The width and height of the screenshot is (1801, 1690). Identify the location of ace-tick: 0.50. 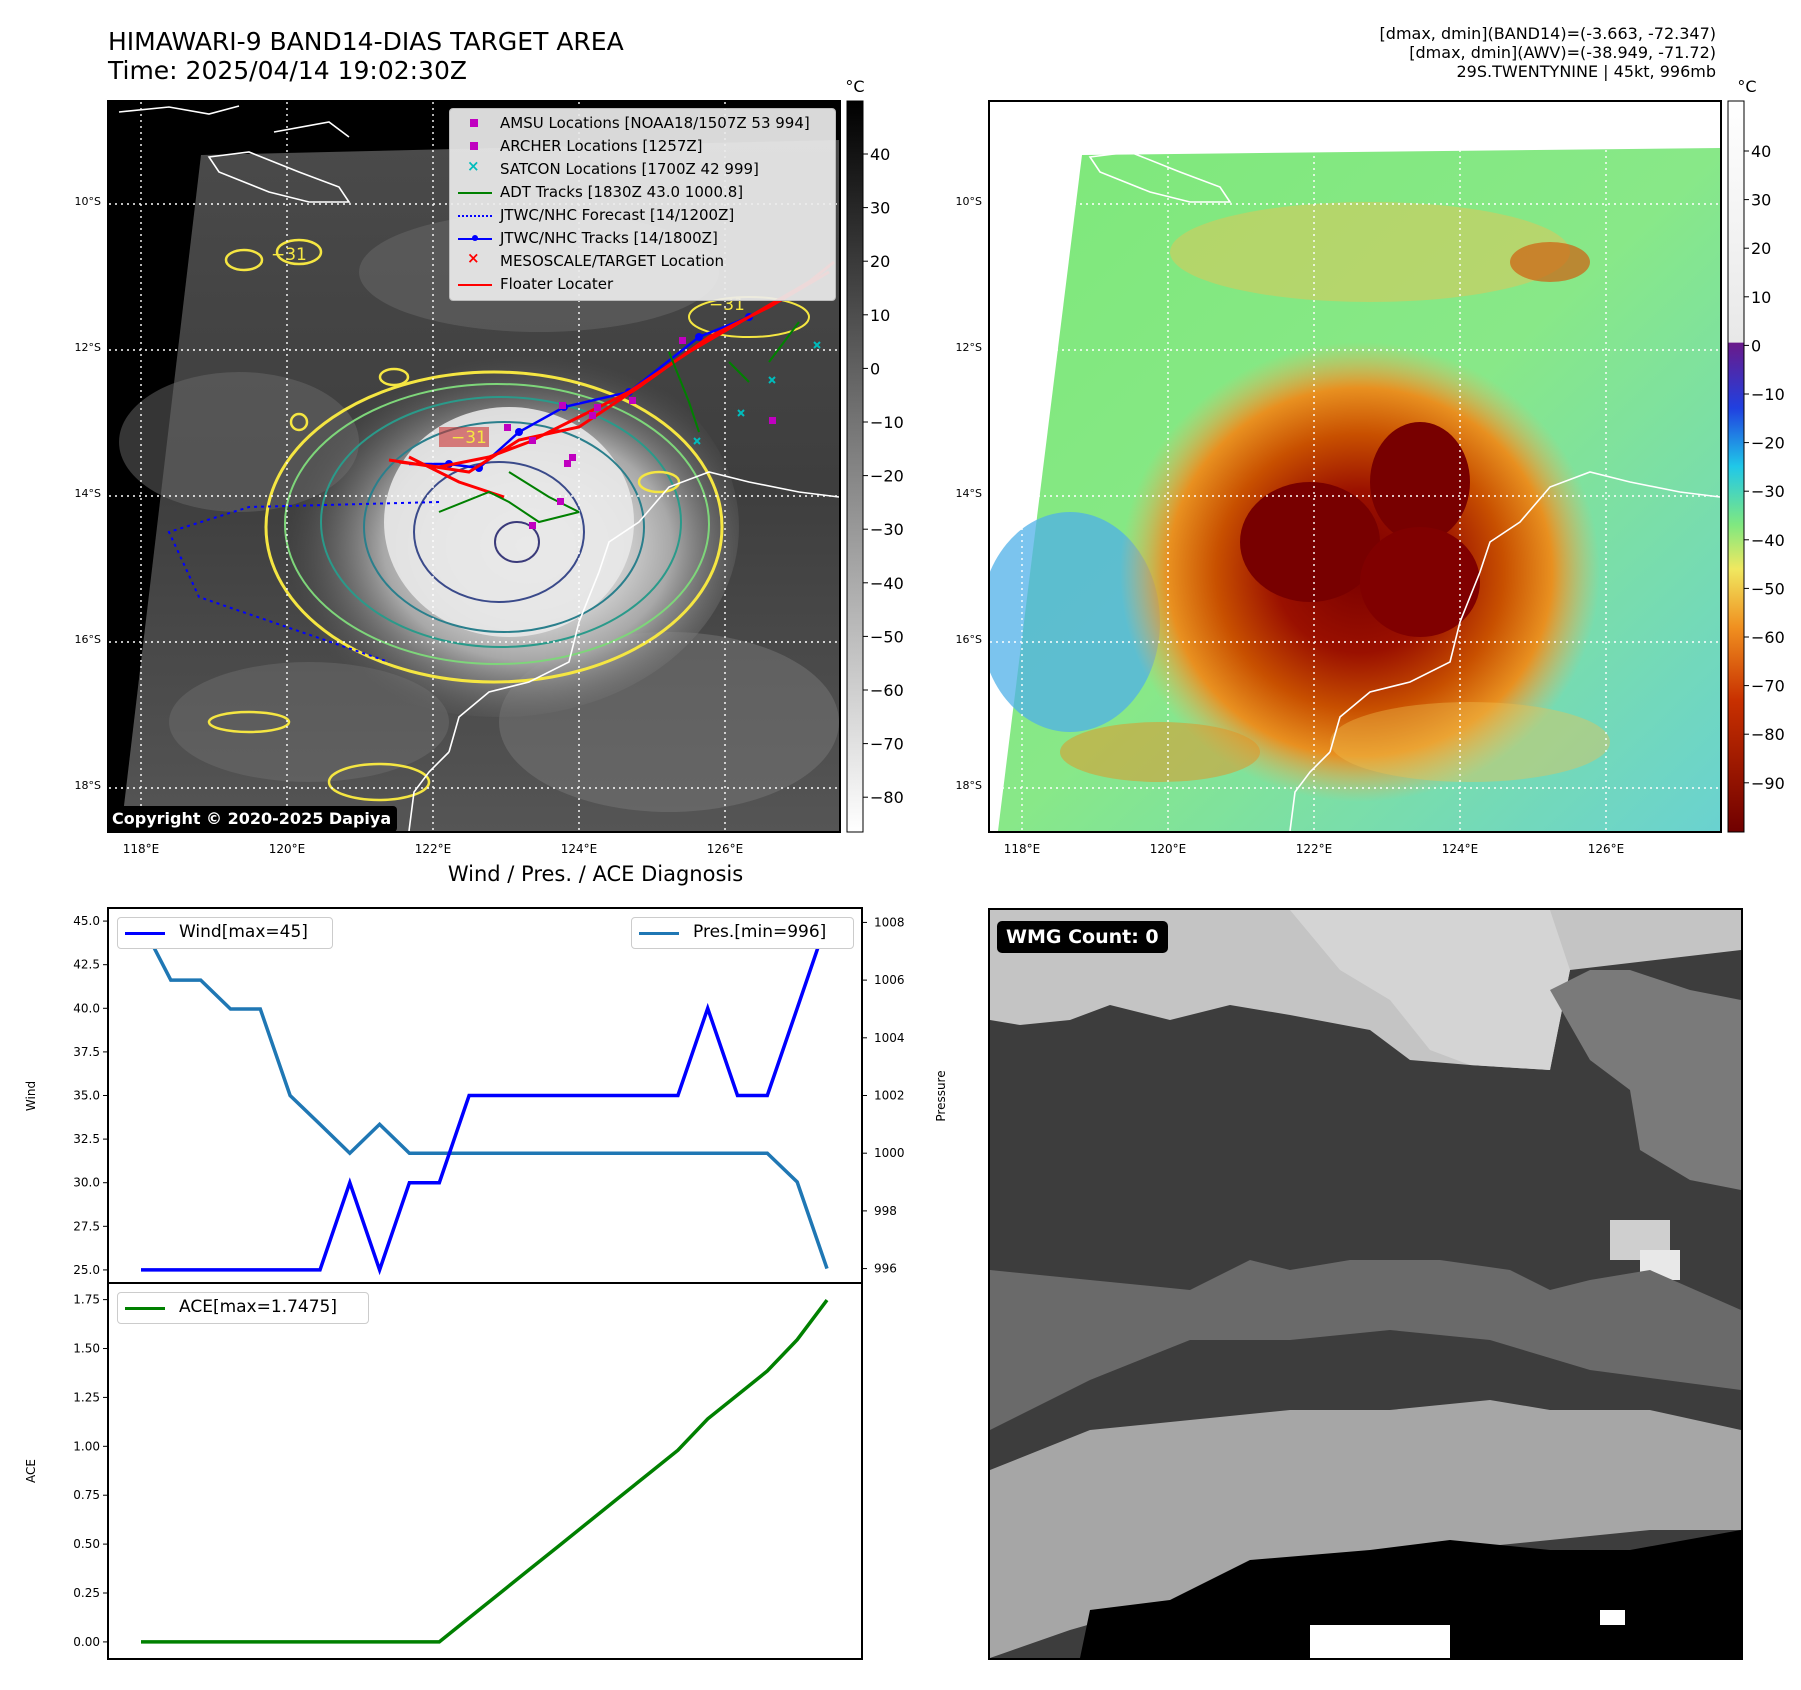
(86, 1544).